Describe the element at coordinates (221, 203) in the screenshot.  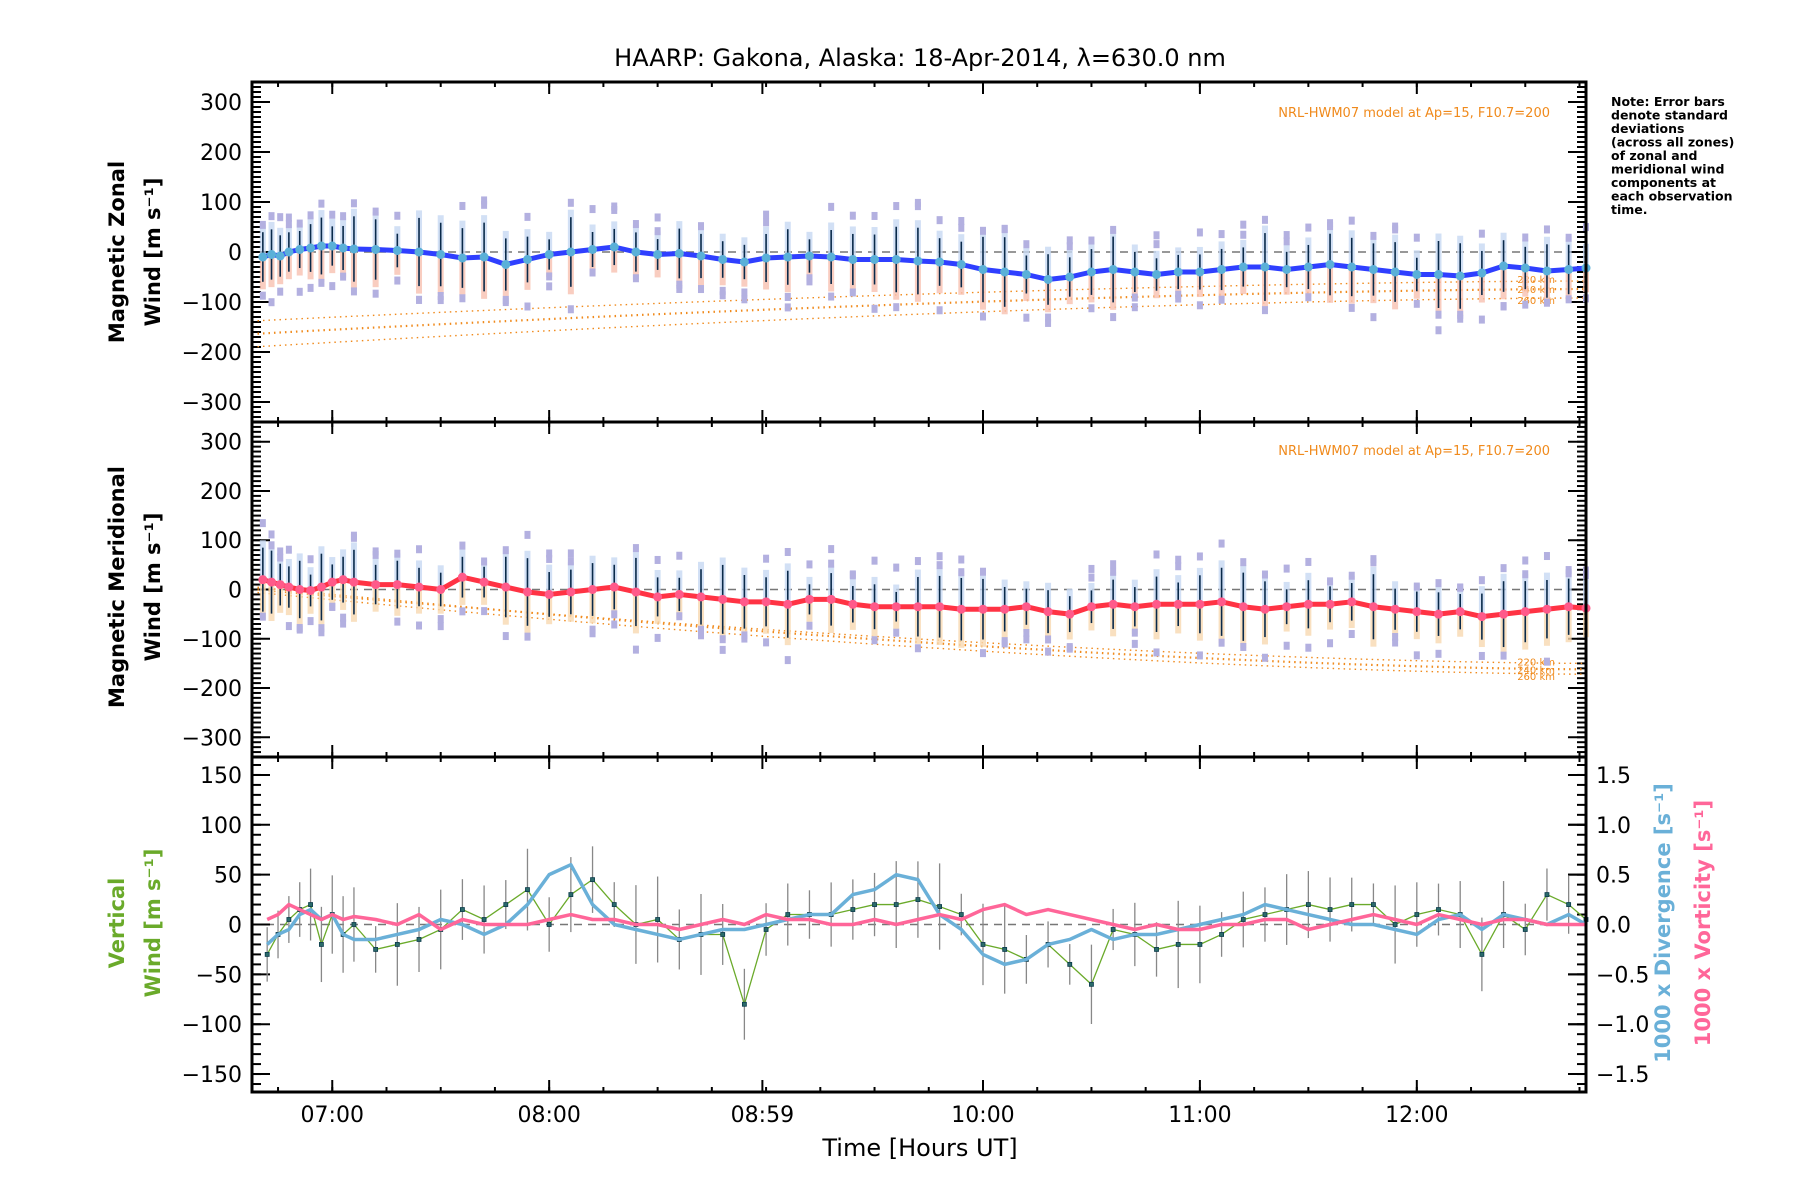
I see `y-tick-label: 100` at that location.